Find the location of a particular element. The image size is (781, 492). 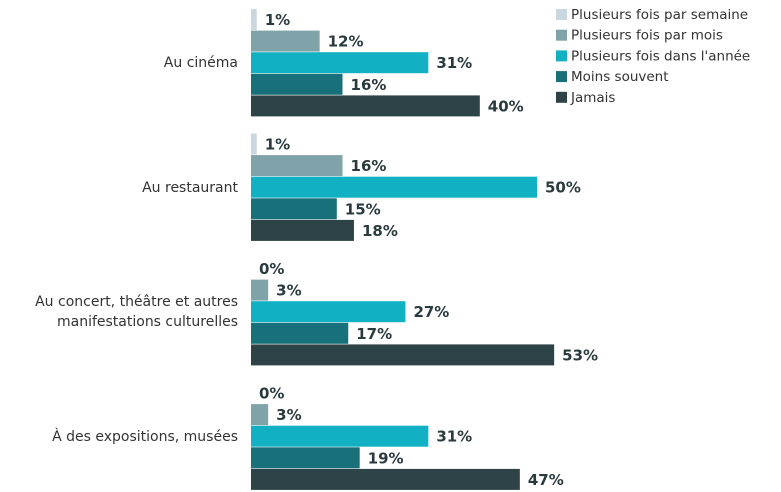

category-label: Au cinéma is located at coordinates (200, 63).